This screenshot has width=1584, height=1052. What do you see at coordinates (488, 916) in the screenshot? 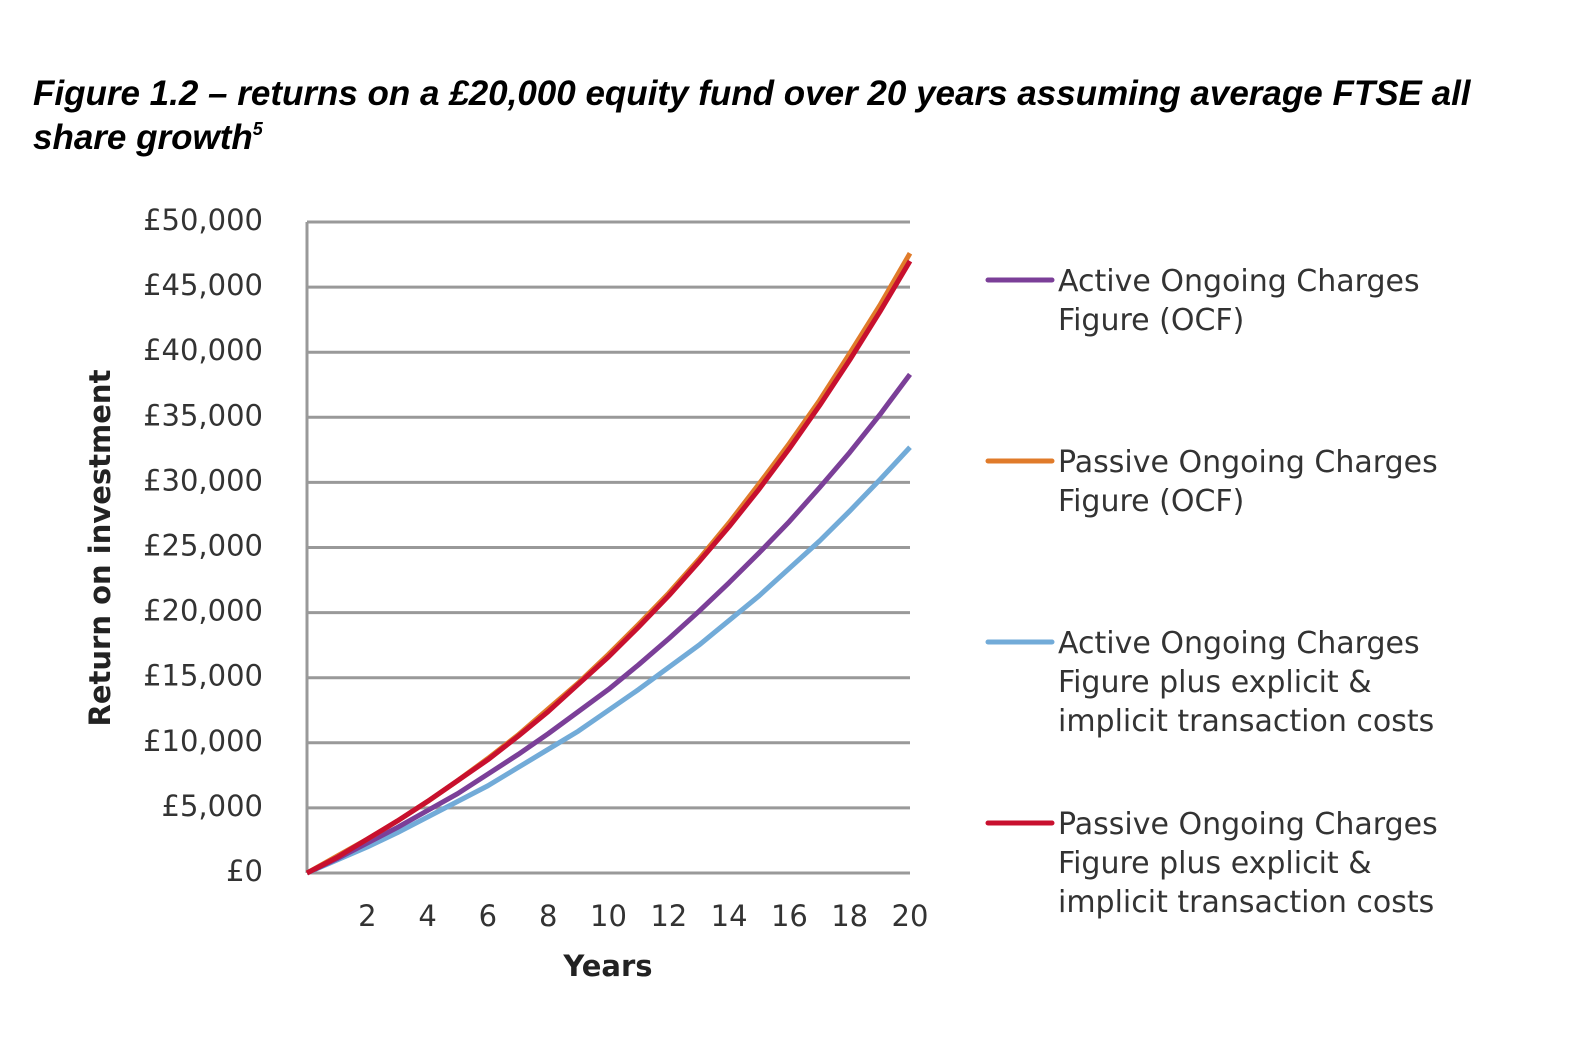
I see `x-tick-label: 6` at bounding box center [488, 916].